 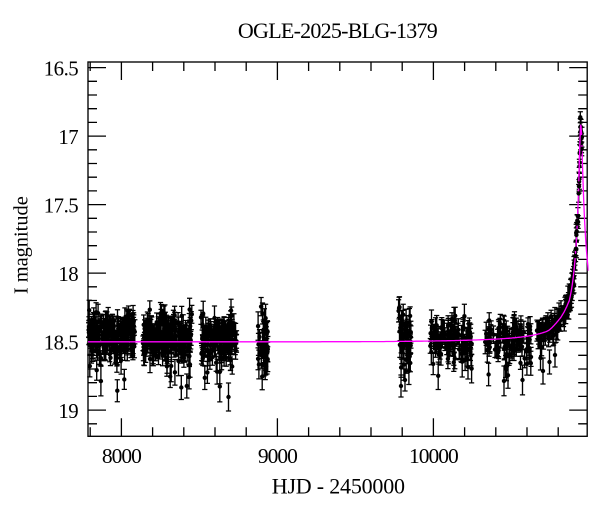 What do you see at coordinates (121, 456) in the screenshot?
I see `svg-text: 8000` at bounding box center [121, 456].